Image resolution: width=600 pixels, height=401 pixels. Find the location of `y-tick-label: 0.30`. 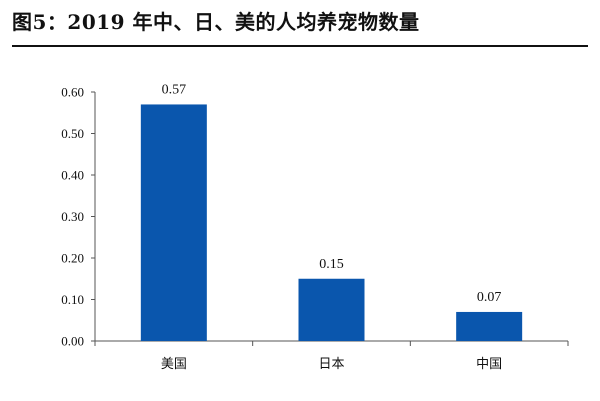

y-tick-label: 0.30 is located at coordinates (72, 216).